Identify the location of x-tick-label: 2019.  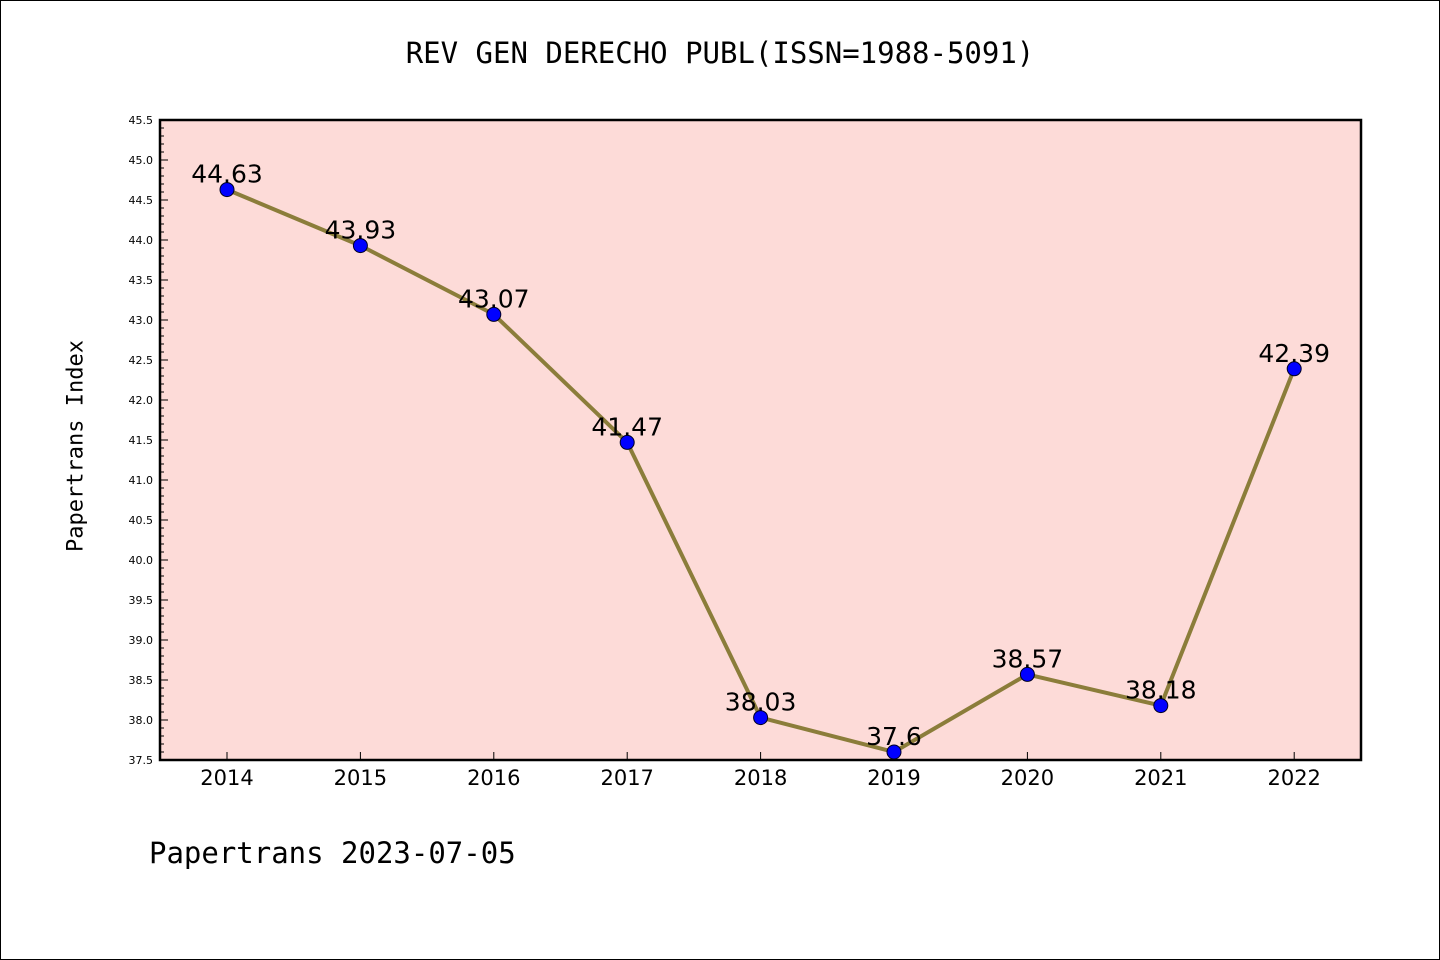
(893, 778).